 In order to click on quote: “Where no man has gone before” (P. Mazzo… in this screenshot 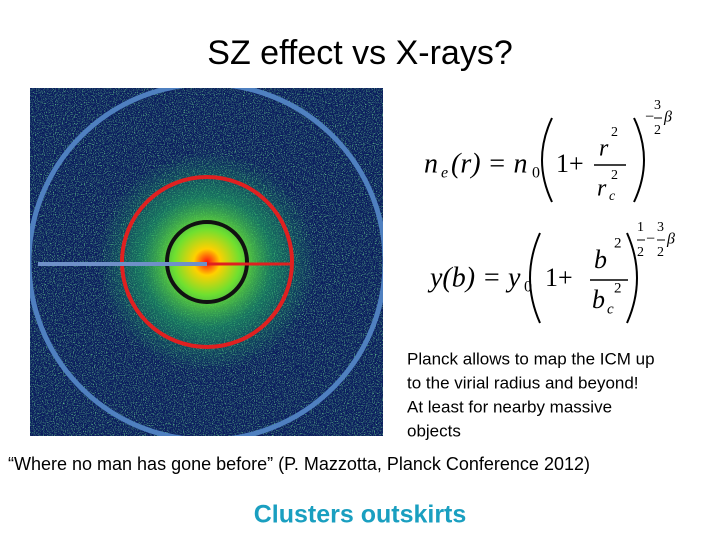, I will do `click(299, 464)`.